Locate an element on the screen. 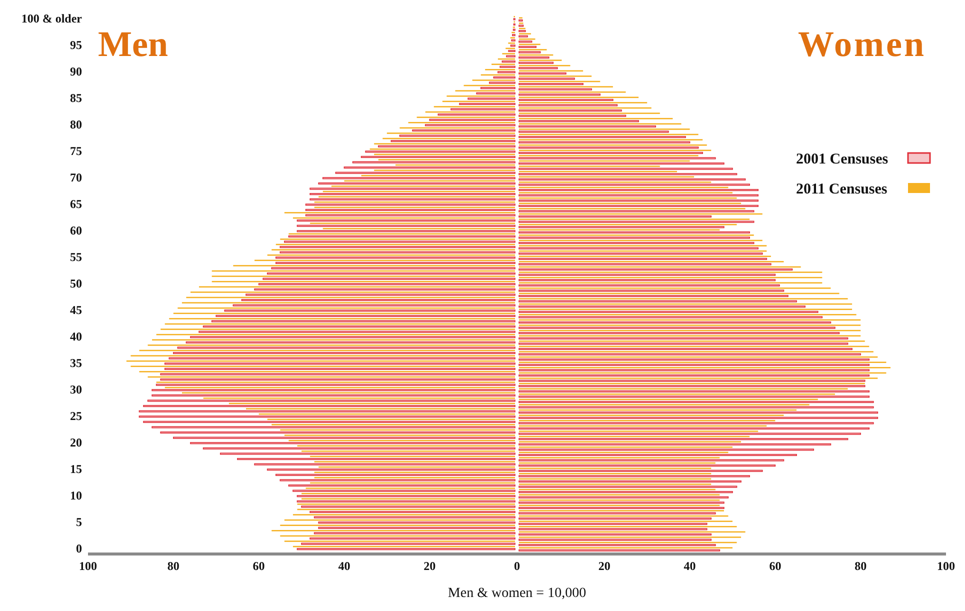 The height and width of the screenshot is (611, 965). y-tick-label: 20 is located at coordinates (76, 443).